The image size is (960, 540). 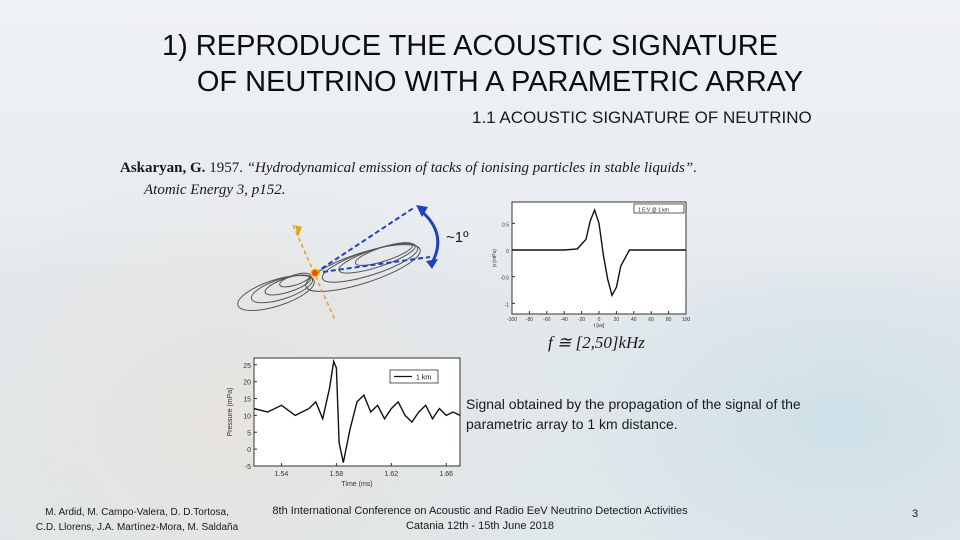 What do you see at coordinates (249, 433) in the screenshot?
I see `y-tick-label: 5` at bounding box center [249, 433].